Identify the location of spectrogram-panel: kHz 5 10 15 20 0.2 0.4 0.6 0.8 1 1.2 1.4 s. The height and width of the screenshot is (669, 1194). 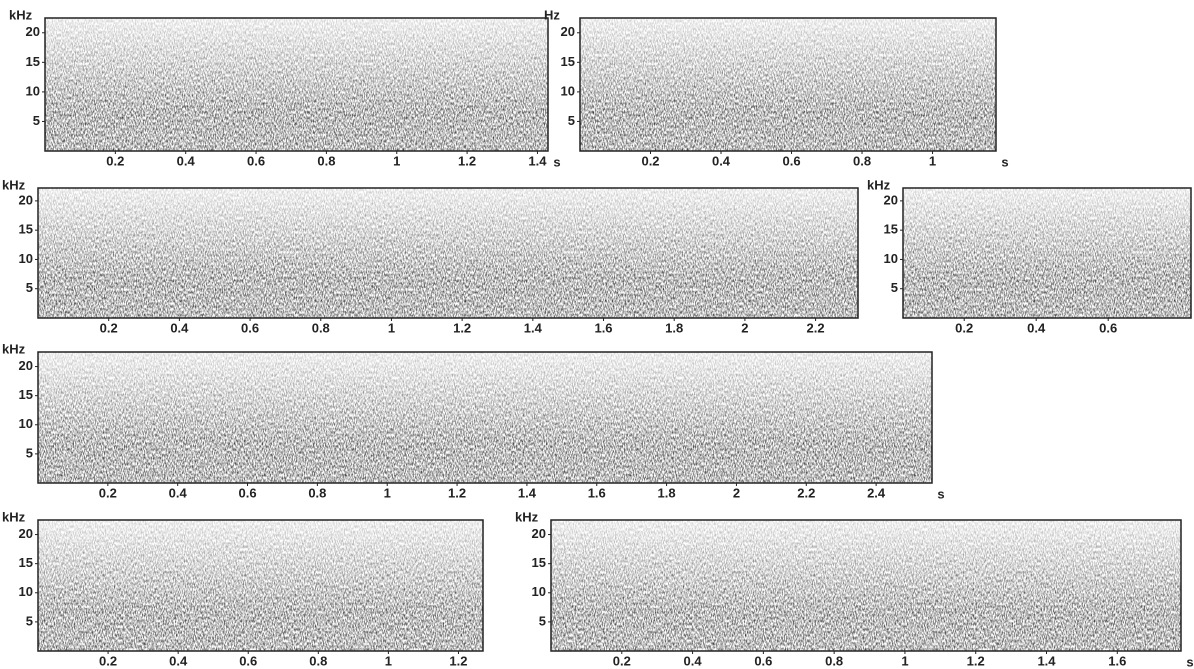
(285, 88).